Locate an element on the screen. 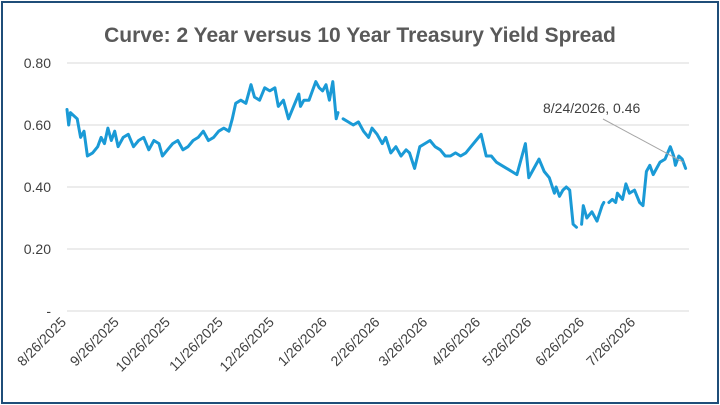 This screenshot has height=405, width=720. y-axis-ticks: - 0.20 0.40 0.60 0.80 is located at coordinates (38, 187).